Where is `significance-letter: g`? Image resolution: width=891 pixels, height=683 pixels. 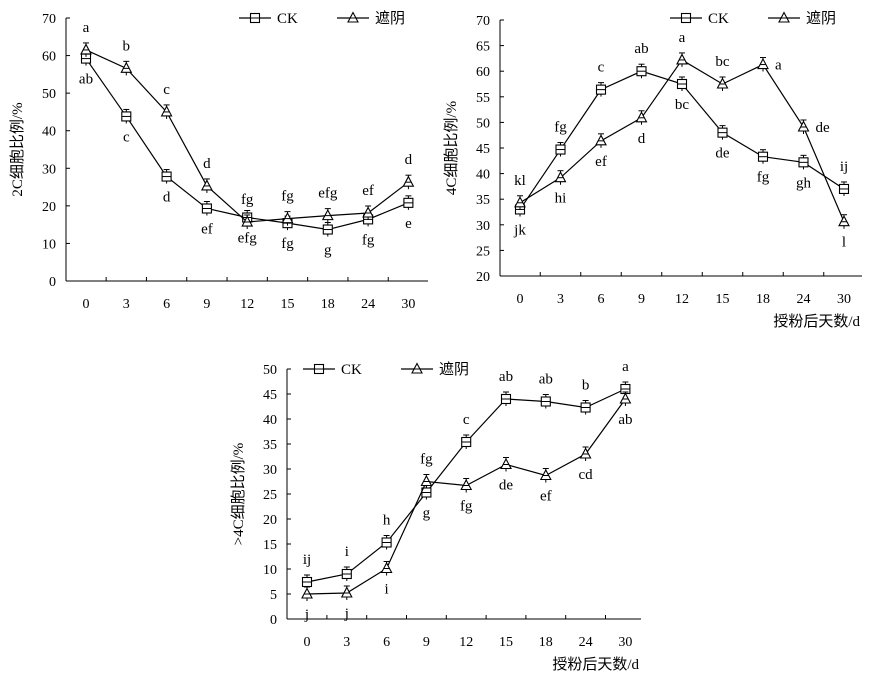 significance-letter: g is located at coordinates (328, 251).